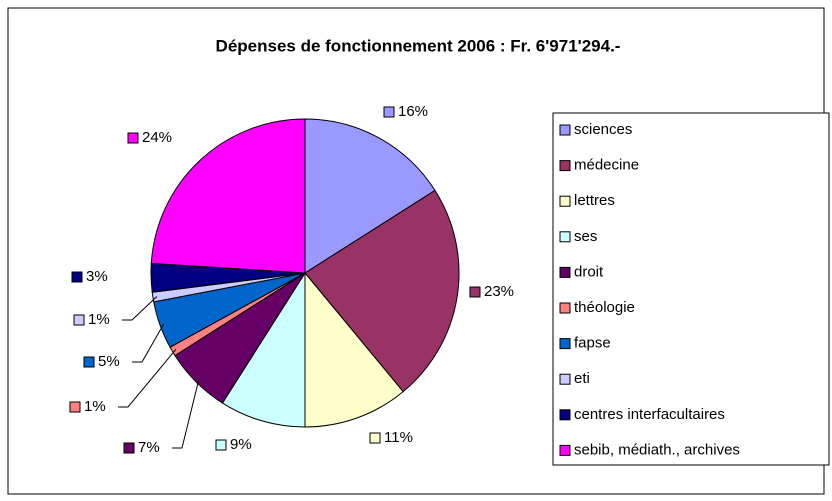 Image resolution: width=832 pixels, height=501 pixels. What do you see at coordinates (589, 271) in the screenshot?
I see `legend-label: droit` at bounding box center [589, 271].